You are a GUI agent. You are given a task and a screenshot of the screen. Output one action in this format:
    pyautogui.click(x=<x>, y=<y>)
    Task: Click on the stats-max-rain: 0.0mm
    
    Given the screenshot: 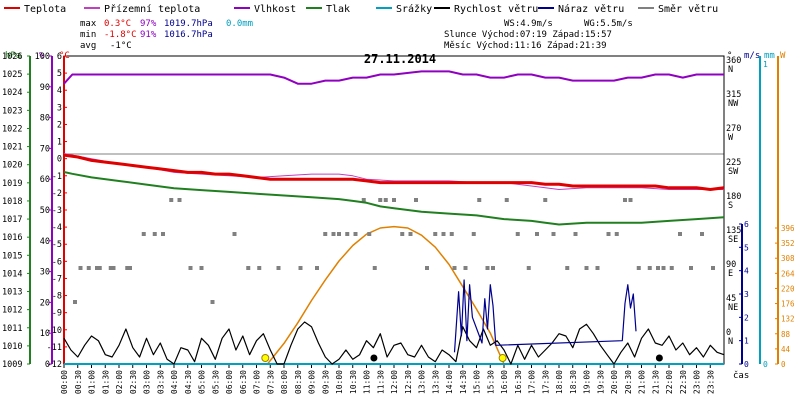 What is the action you would take?
    pyautogui.click(x=239, y=24)
    